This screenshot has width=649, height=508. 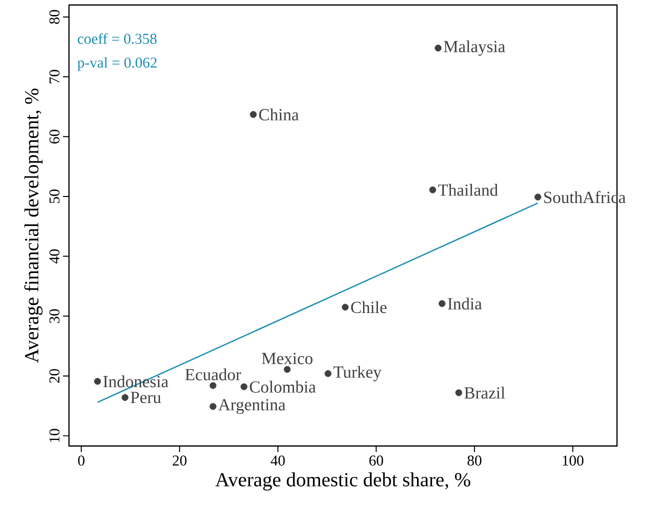 What do you see at coordinates (54, 316) in the screenshot?
I see `y-tick-label: 30` at bounding box center [54, 316].